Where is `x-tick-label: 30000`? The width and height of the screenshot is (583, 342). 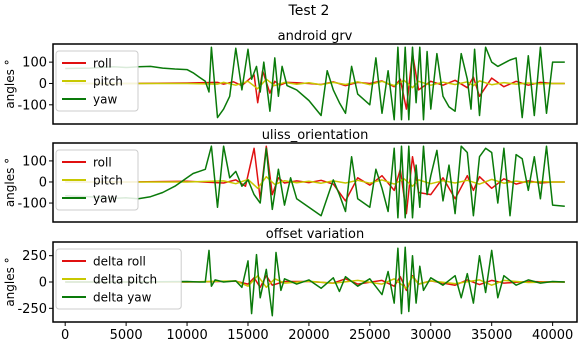
x-tick-label: 30000 is located at coordinates (430, 335).